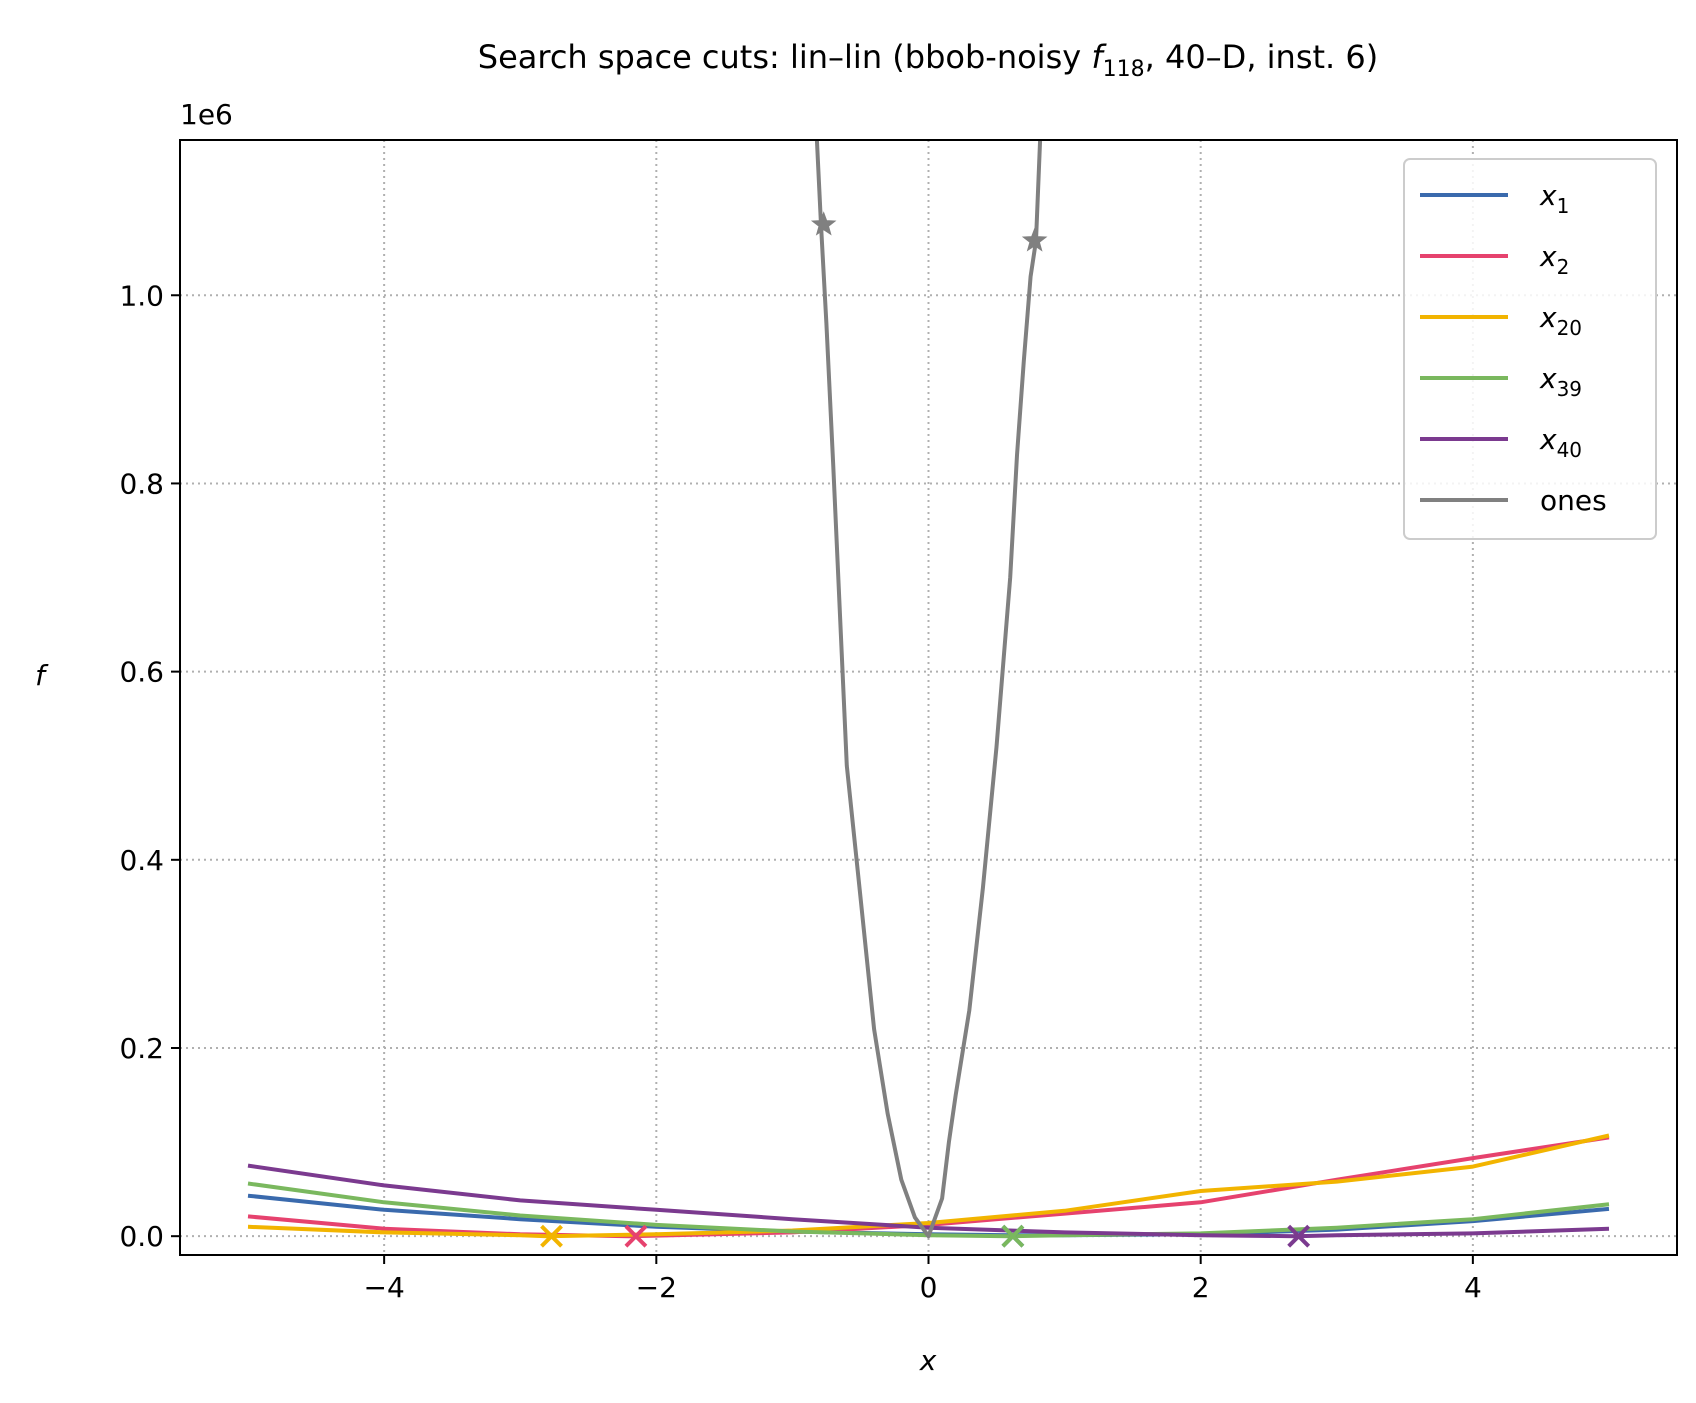 The height and width of the screenshot is (1403, 1696). What do you see at coordinates (141, 1236) in the screenshot?
I see `y-tick-label: 0.0` at bounding box center [141, 1236].